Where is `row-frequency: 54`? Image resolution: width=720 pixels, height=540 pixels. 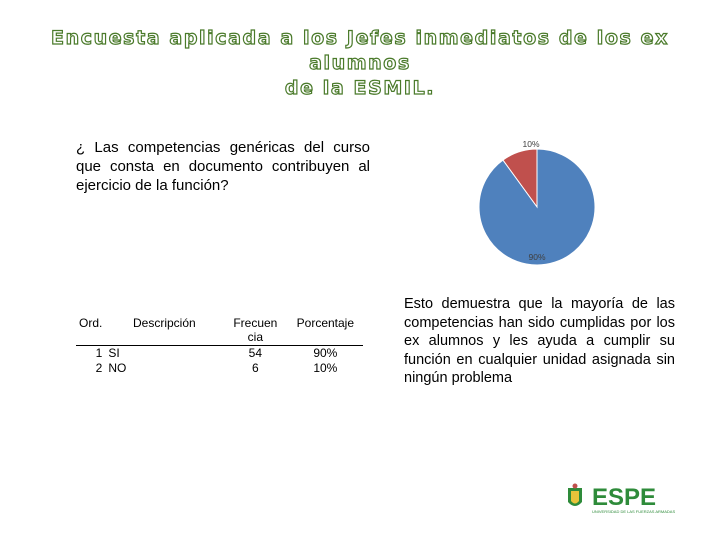
row-frequency: 54 is located at coordinates (255, 353).